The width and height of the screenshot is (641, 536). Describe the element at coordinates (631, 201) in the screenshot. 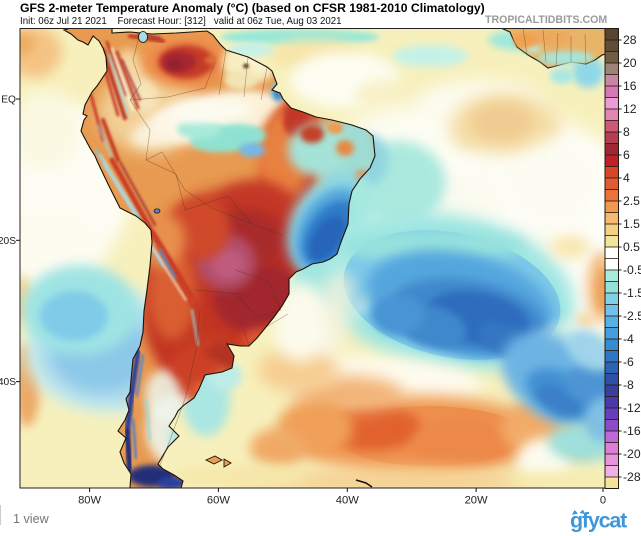

I see `svg-text: 2.5` at that location.